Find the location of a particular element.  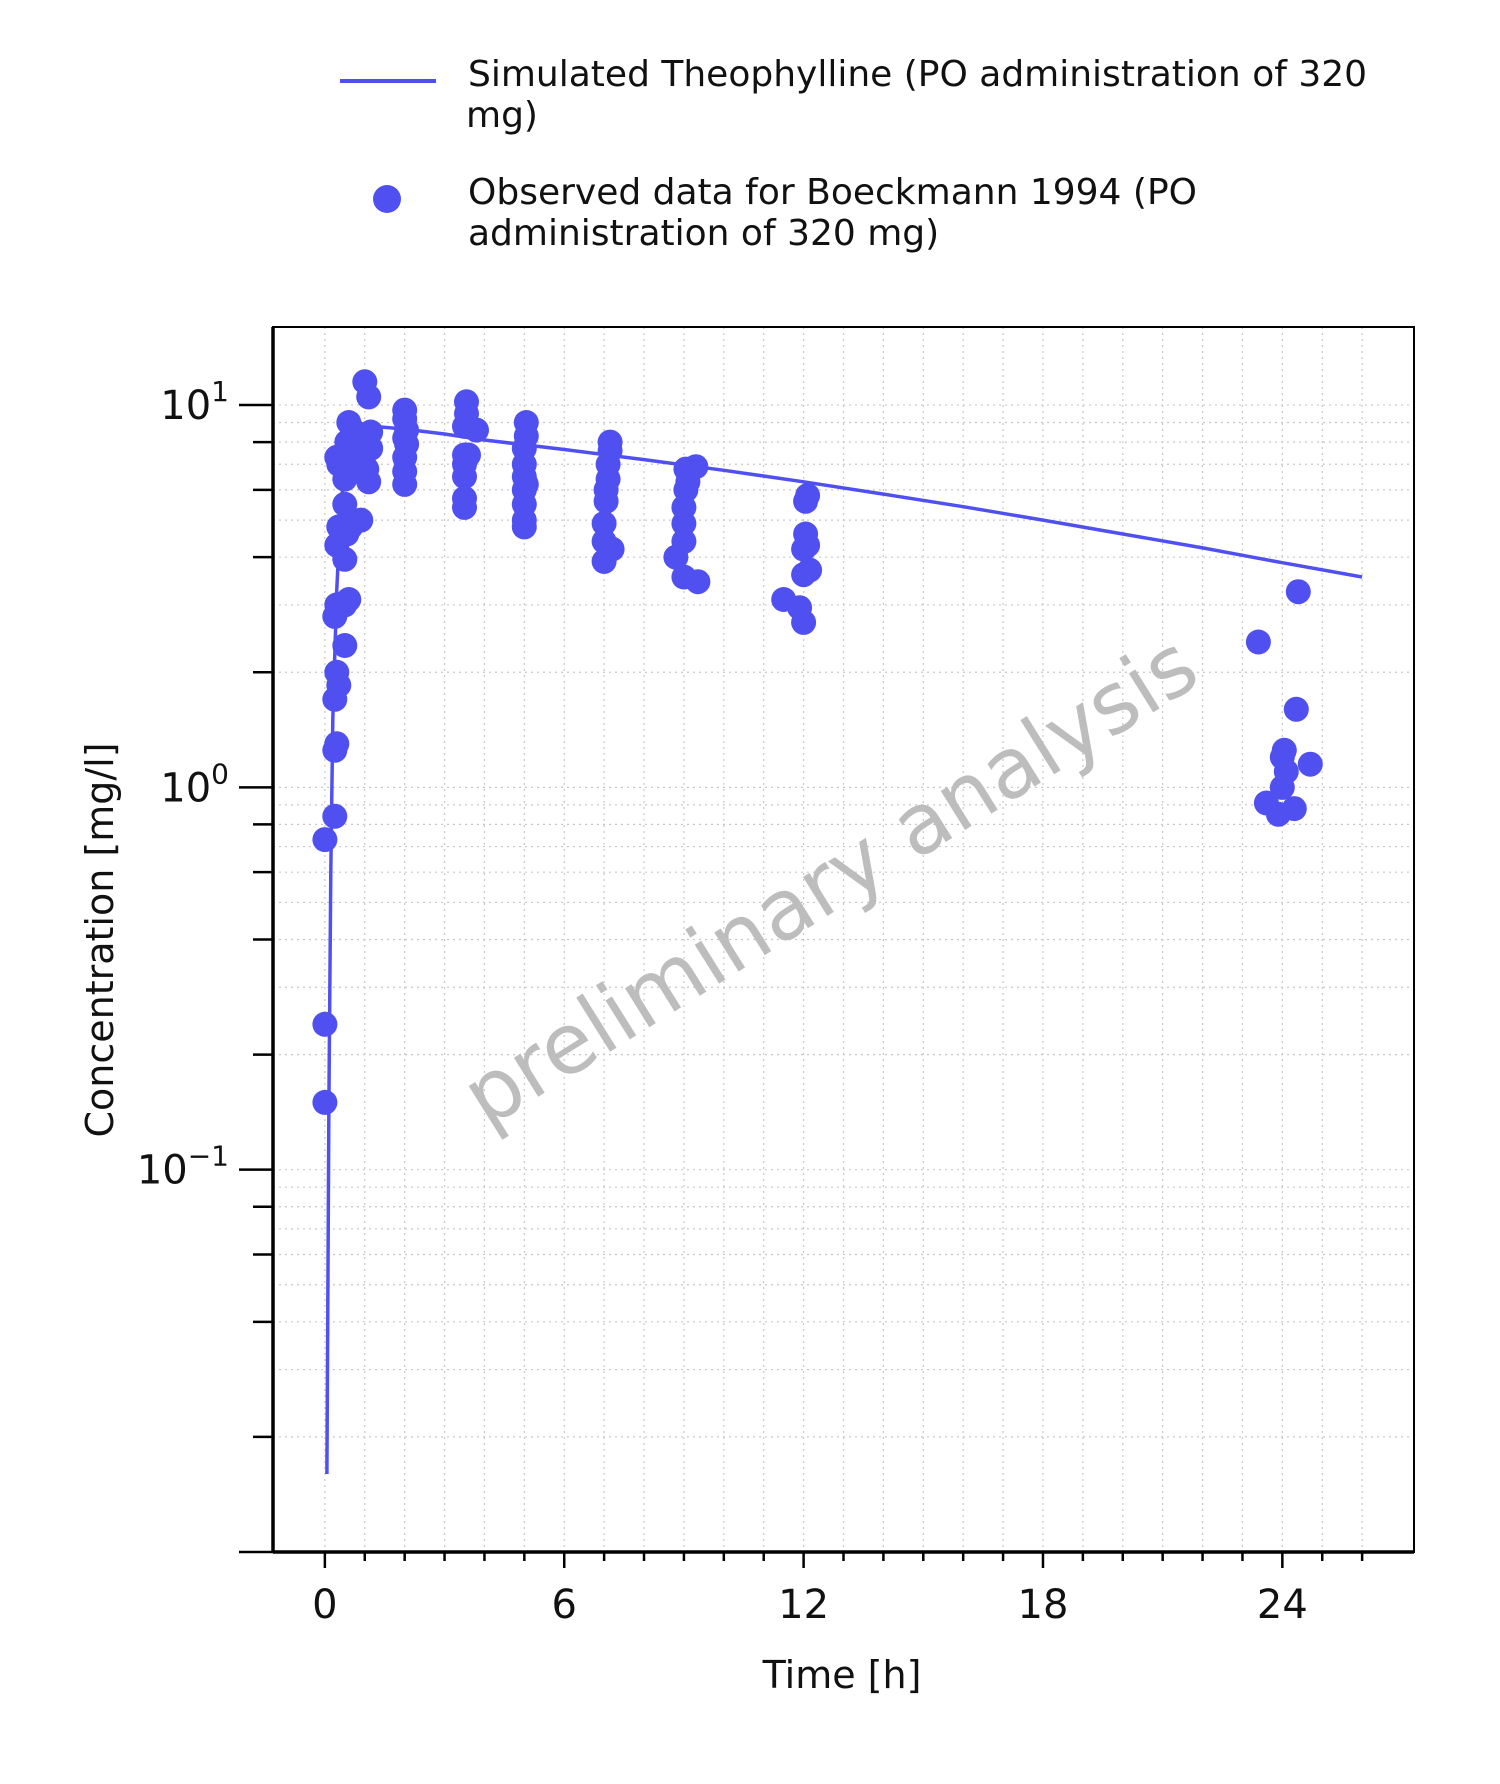

legend-marker-swatch is located at coordinates (387, 199).